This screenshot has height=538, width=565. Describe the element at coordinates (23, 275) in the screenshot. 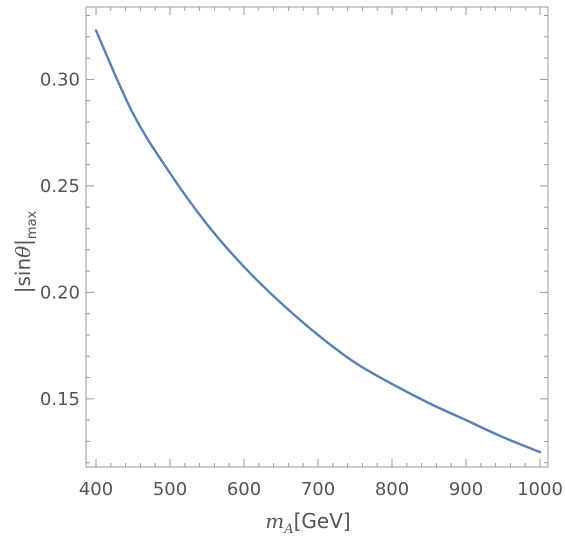

I see `y-axis-label-prefix: |sin` at that location.